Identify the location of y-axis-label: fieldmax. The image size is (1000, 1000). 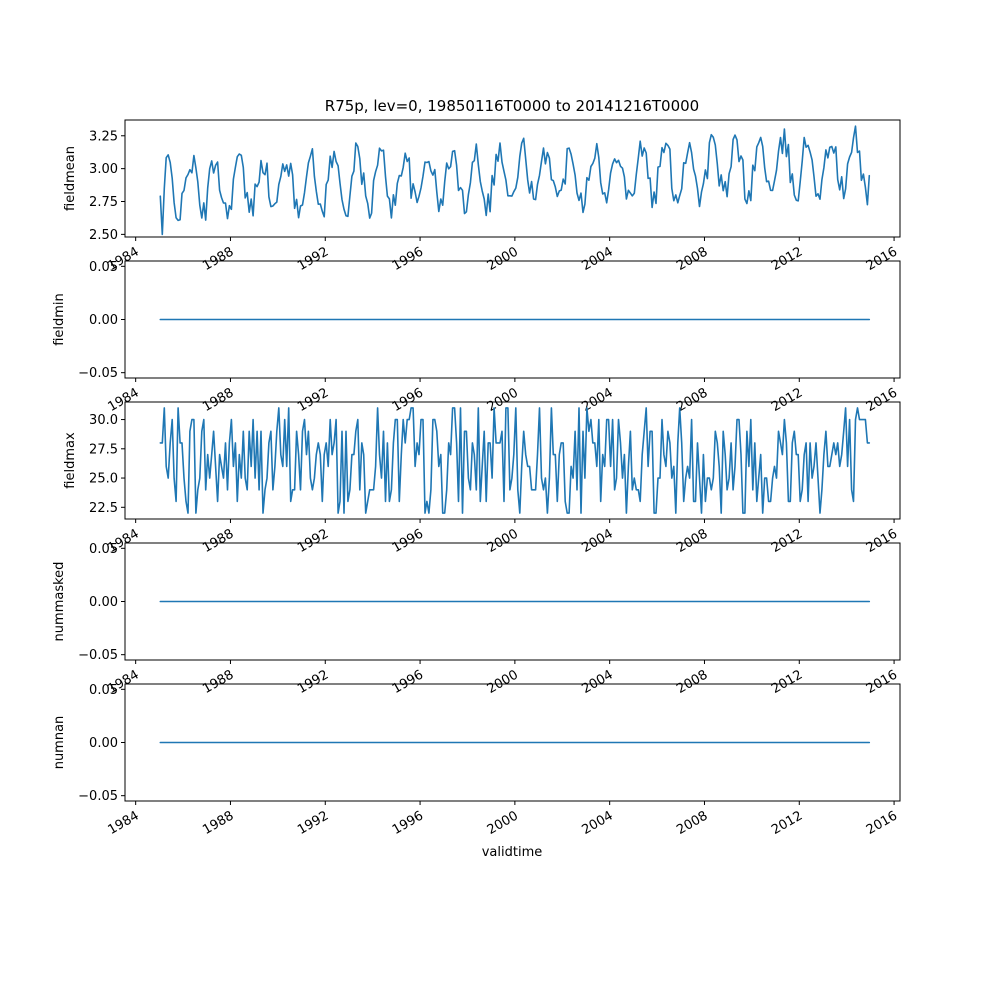
(70, 460).